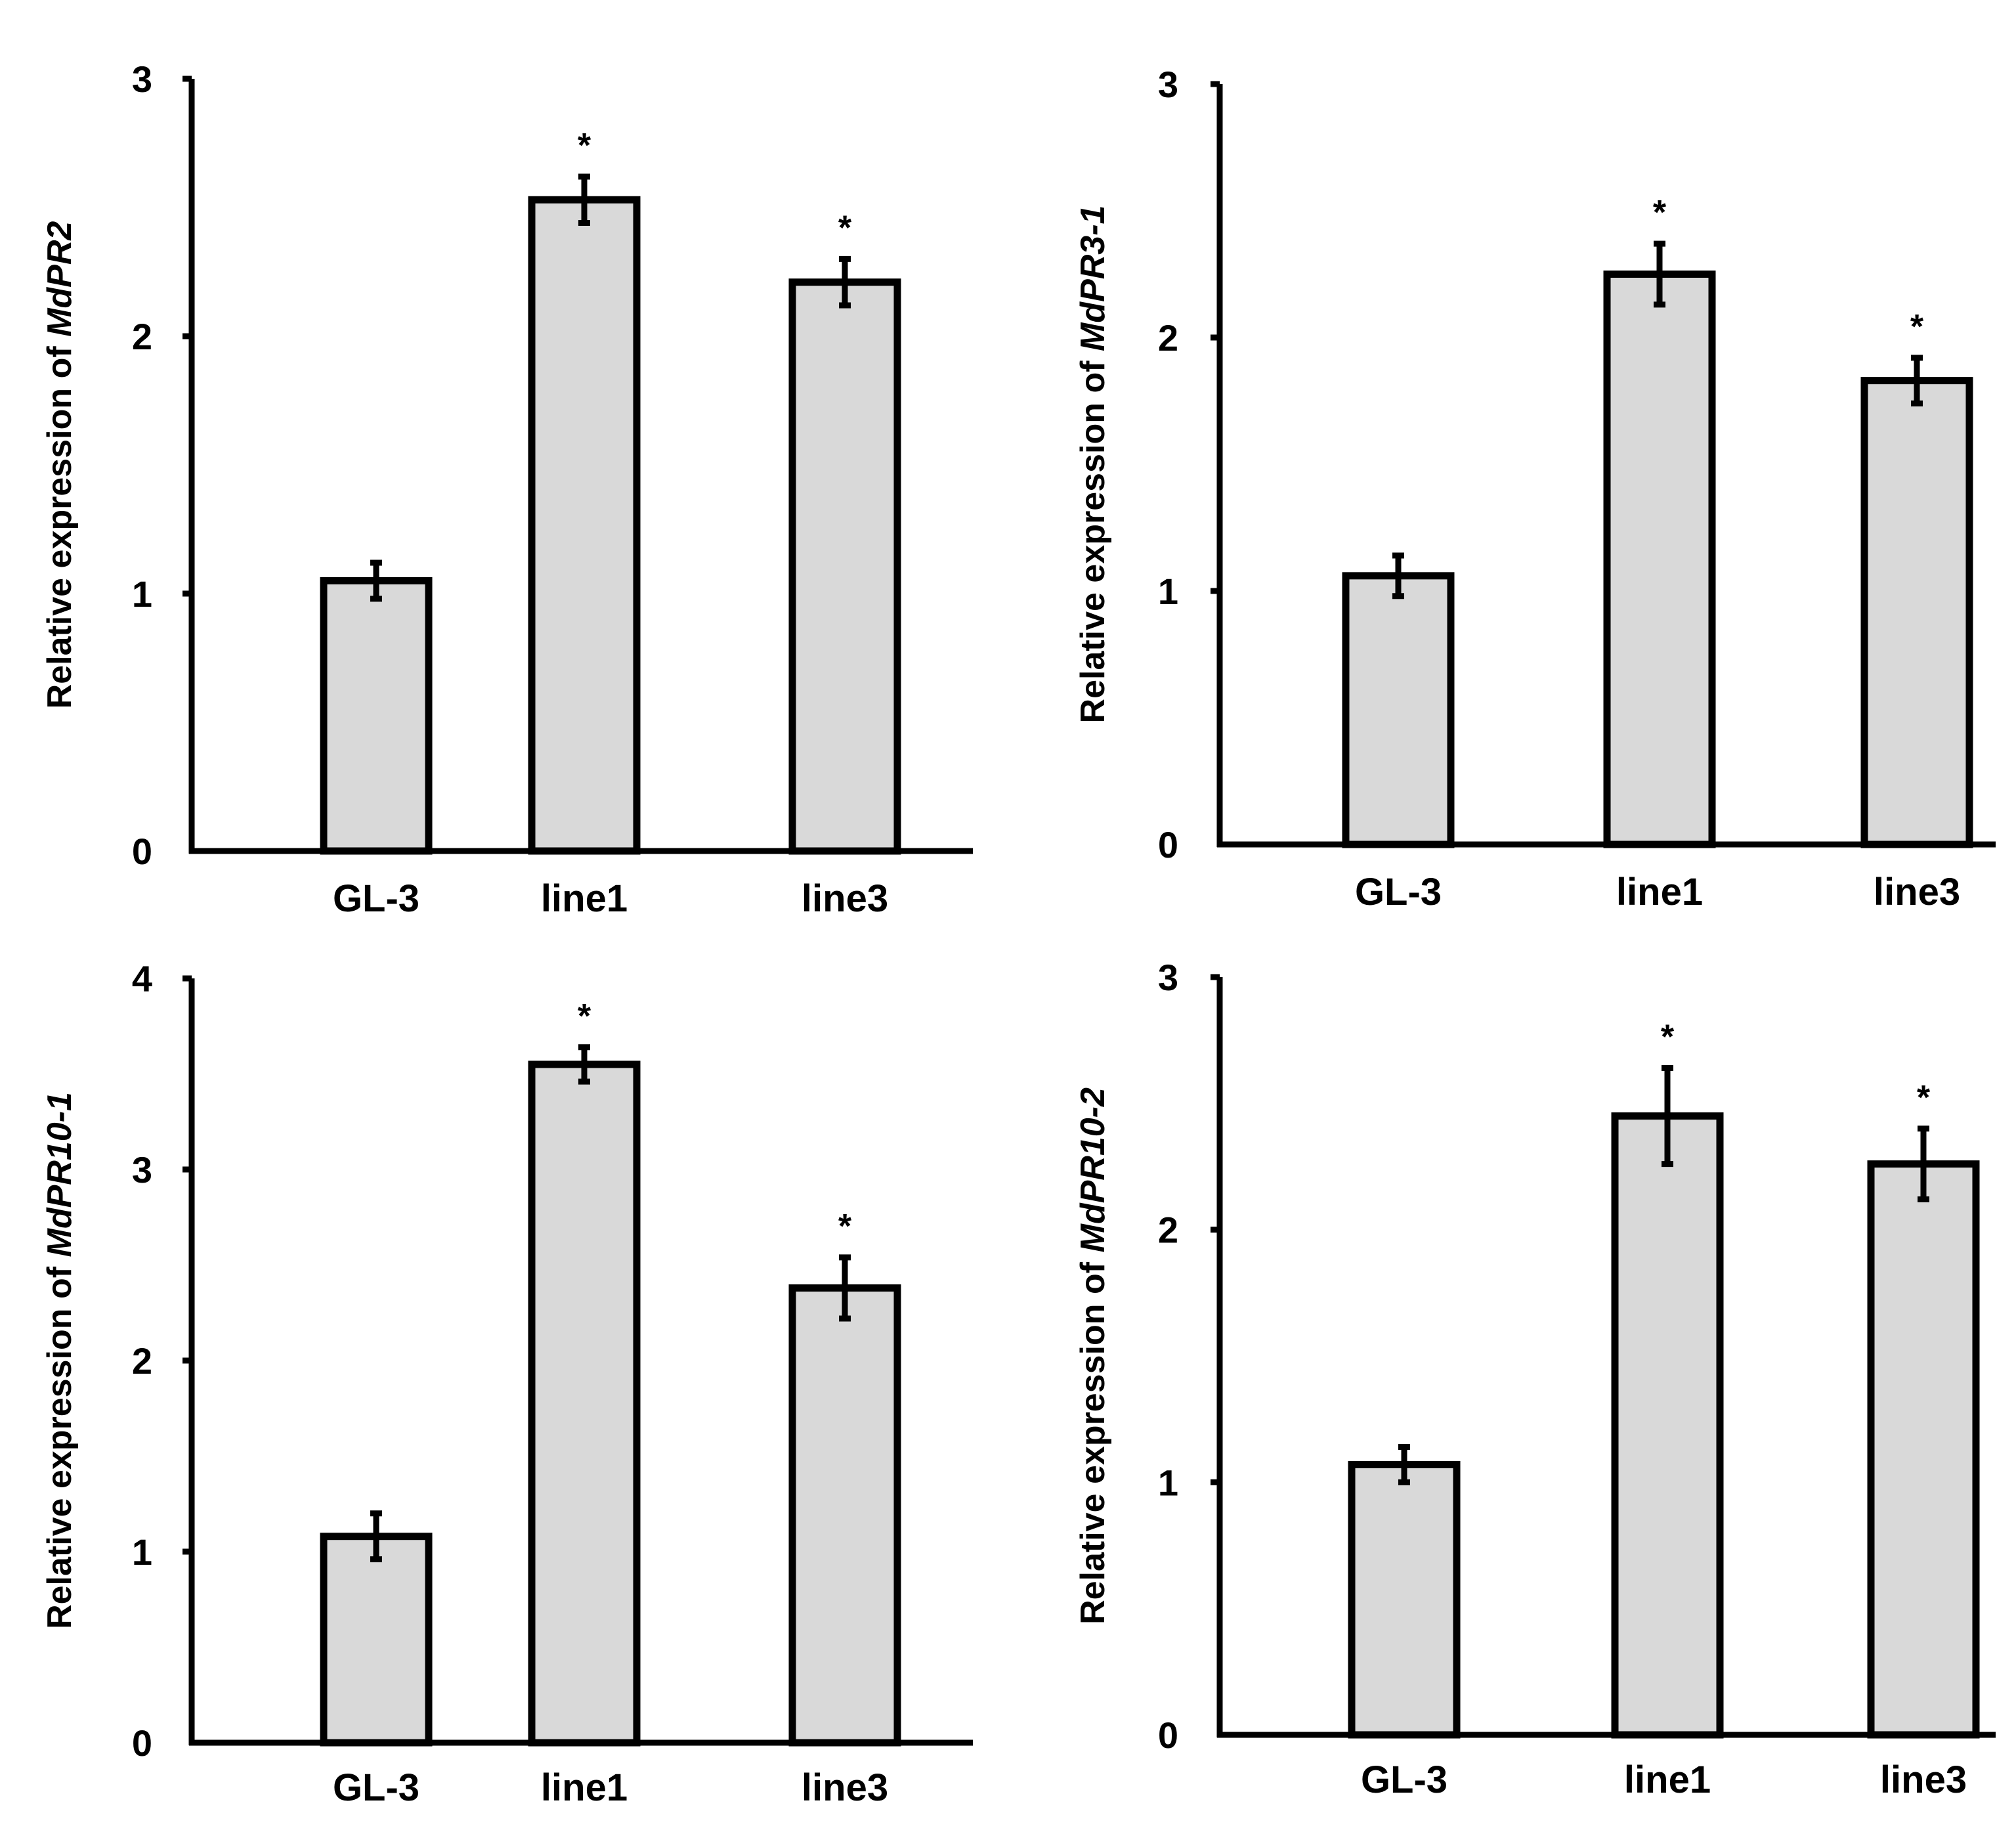  I want to click on y-axis-title-gene: MdPR3-1, so click(1093, 278).